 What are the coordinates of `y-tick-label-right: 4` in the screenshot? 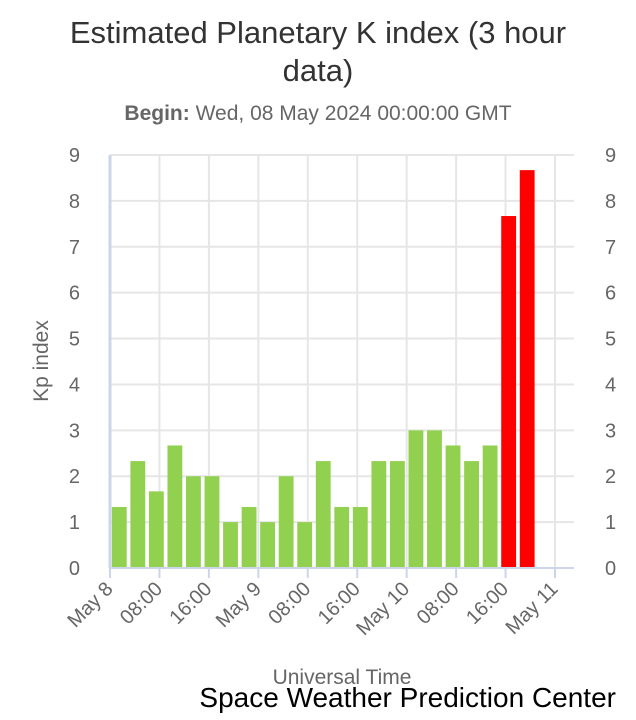 It's located at (610, 385).